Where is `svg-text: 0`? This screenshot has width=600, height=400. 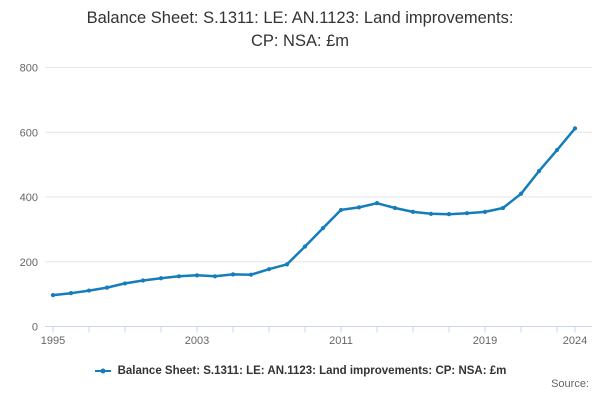
svg-text: 0 is located at coordinates (35, 328).